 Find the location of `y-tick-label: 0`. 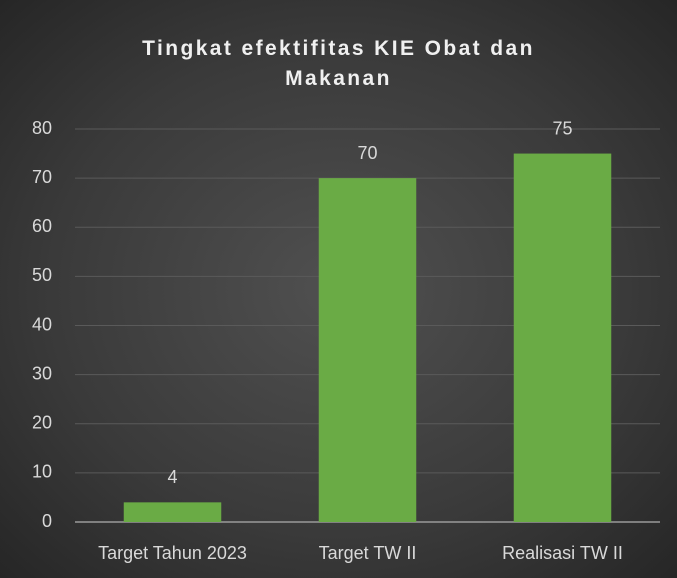

y-tick-label: 0 is located at coordinates (47, 521).